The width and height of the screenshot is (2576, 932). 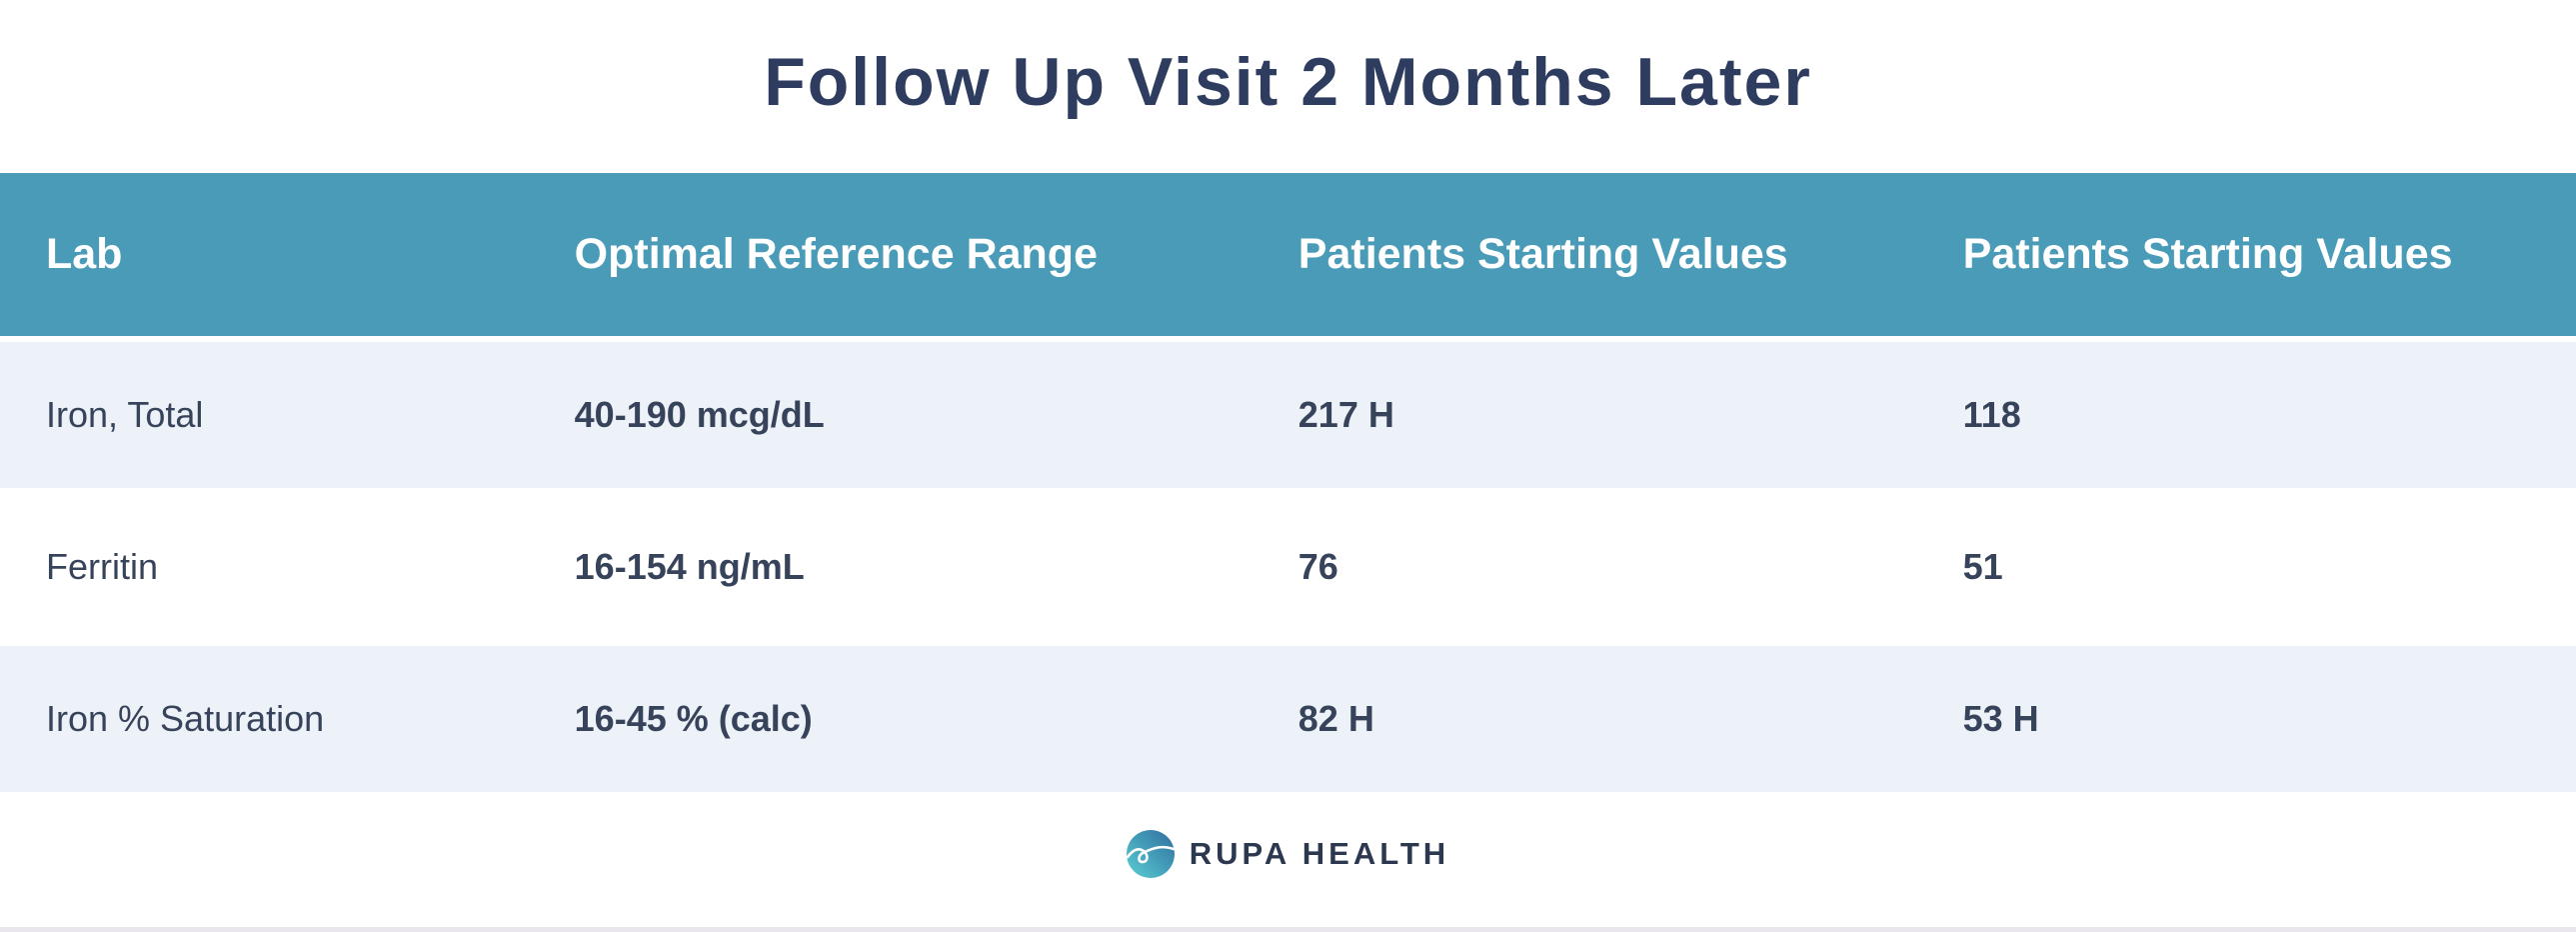 What do you see at coordinates (1630, 719) in the screenshot?
I see `cell-starting-value: 82 H` at bounding box center [1630, 719].